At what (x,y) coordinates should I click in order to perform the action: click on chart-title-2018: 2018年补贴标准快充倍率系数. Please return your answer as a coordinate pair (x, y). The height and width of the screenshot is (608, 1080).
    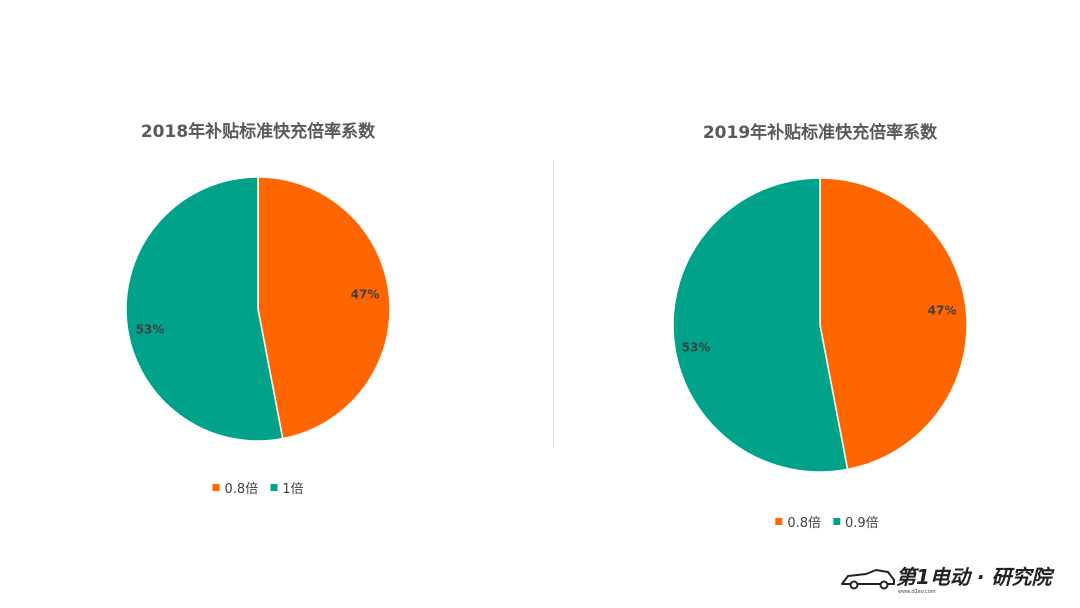
    Looking at the image, I should click on (258, 132).